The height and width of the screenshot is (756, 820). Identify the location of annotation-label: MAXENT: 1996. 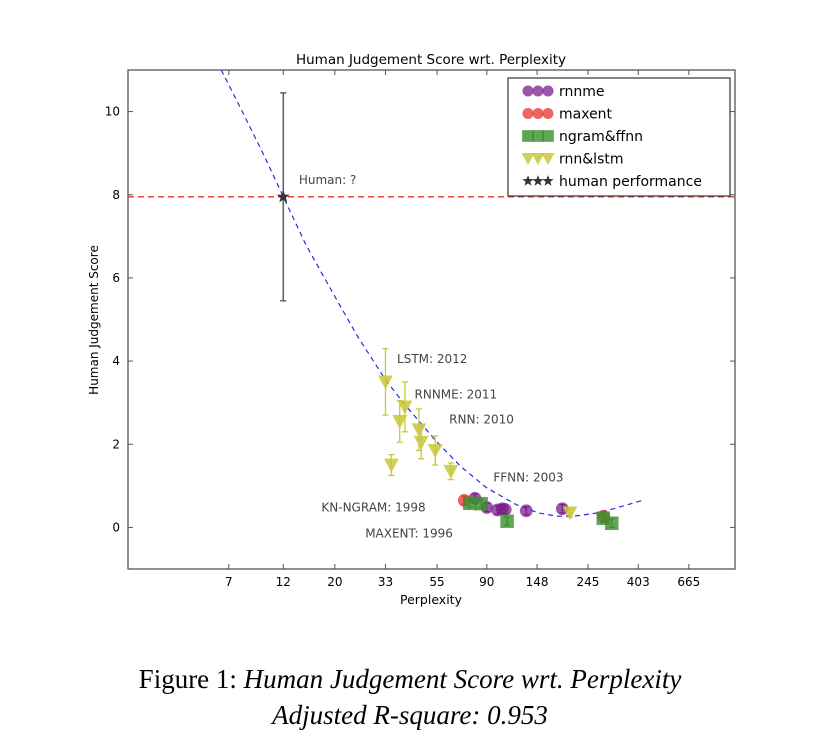
(409, 534).